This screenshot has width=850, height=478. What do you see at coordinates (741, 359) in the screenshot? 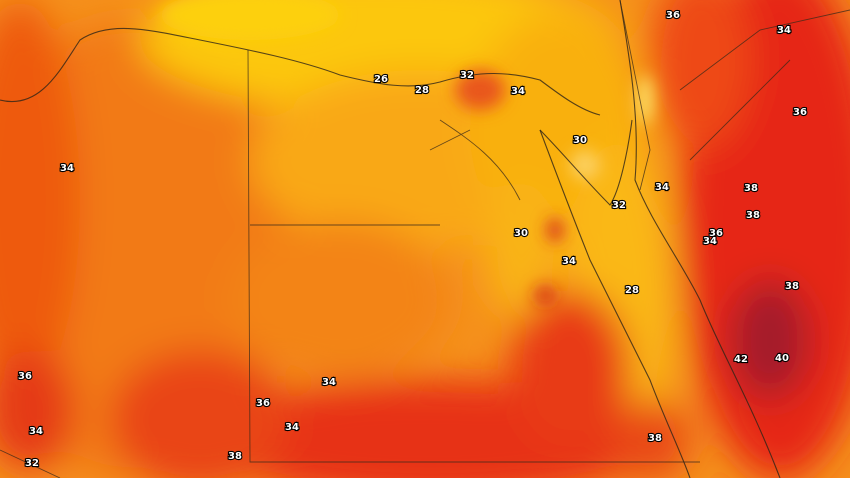
I see `contour-label: 42` at bounding box center [741, 359].